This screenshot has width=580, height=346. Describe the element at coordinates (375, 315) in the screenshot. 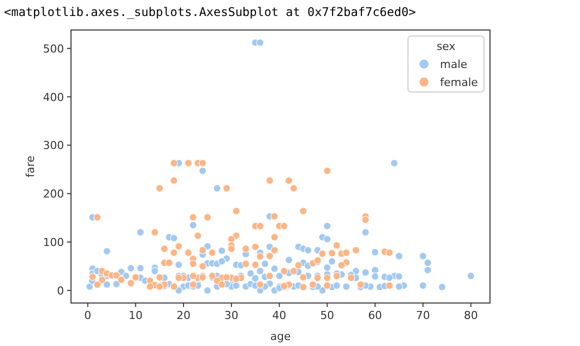

I see `x-tick-label: 60` at that location.